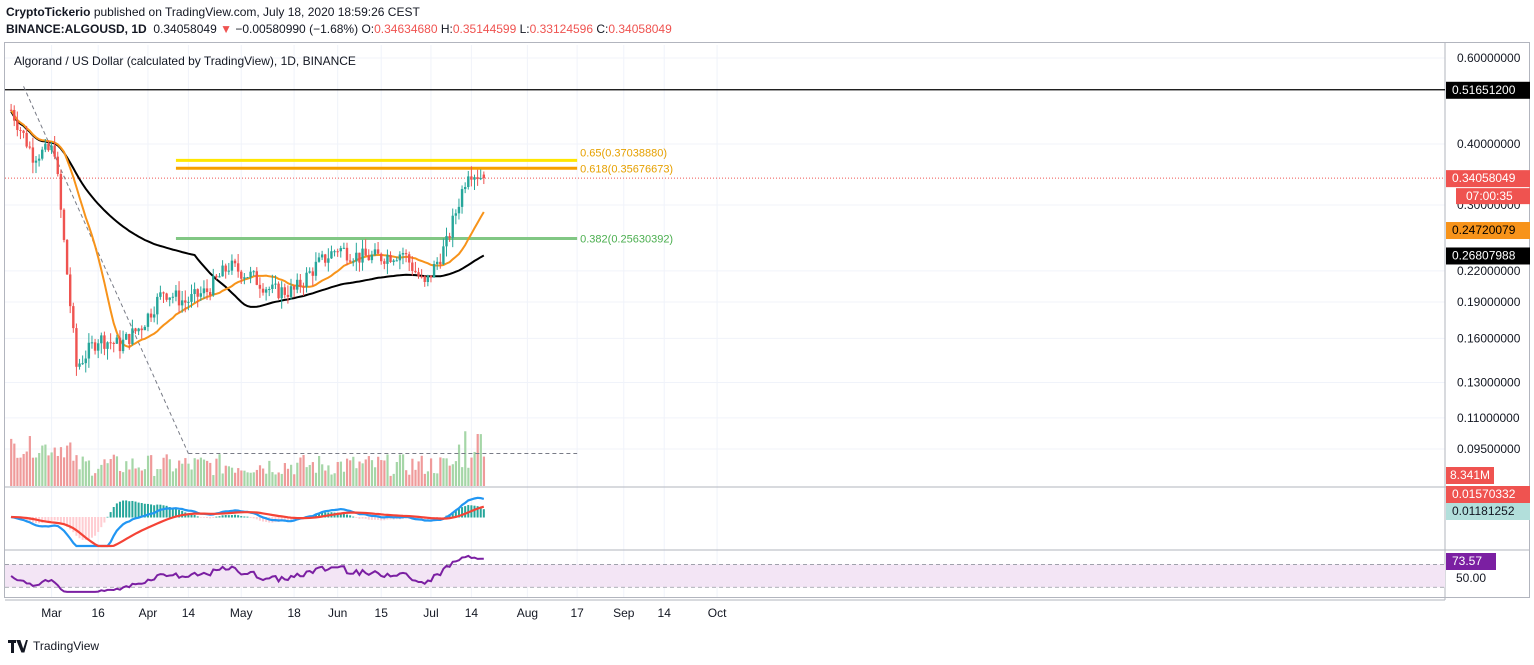 The height and width of the screenshot is (665, 1534). I want to click on price-tick-label: 0.16000000, so click(1489, 338).